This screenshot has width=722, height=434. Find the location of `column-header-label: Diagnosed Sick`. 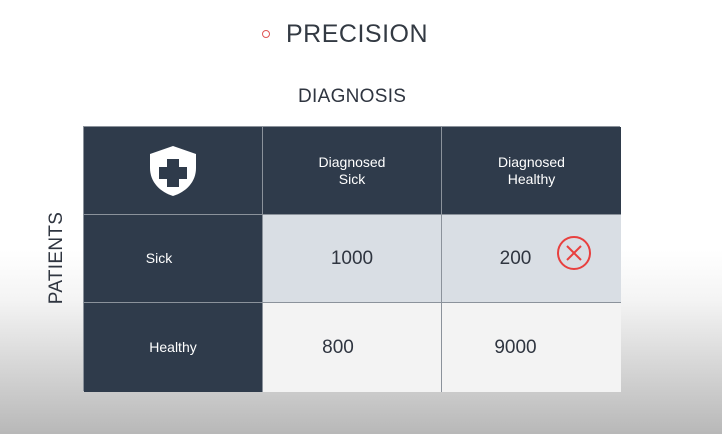

column-header-label: Diagnosed Sick is located at coordinates (352, 170).